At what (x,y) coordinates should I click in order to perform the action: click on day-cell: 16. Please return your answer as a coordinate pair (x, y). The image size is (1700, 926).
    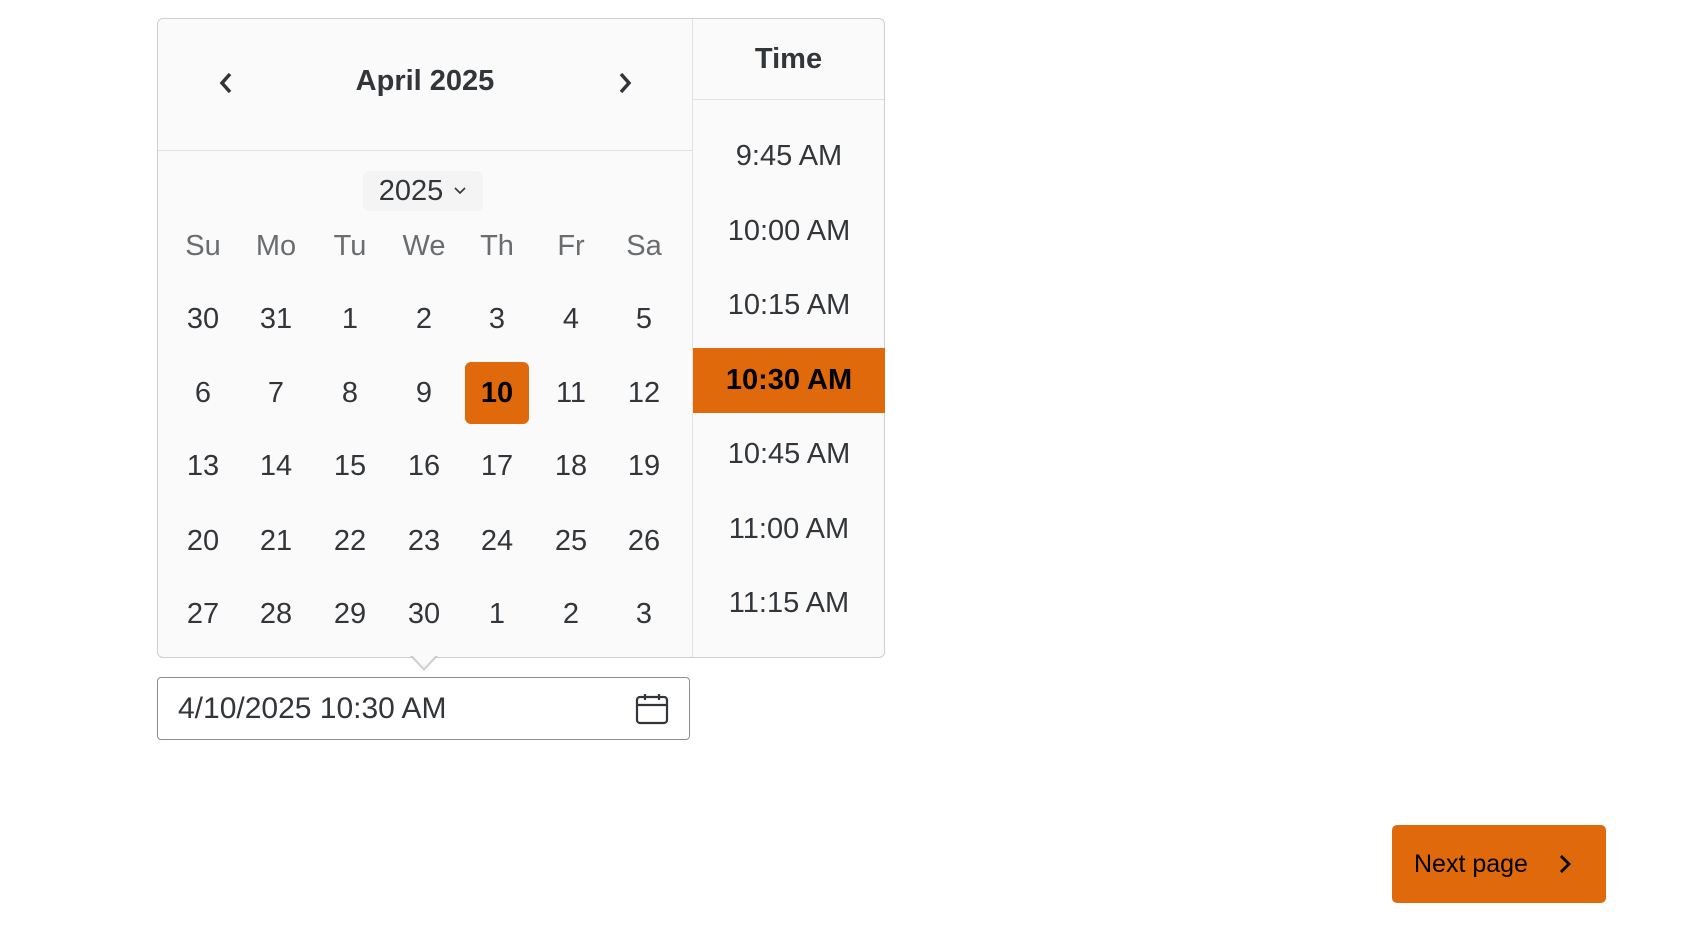
    Looking at the image, I should click on (424, 465).